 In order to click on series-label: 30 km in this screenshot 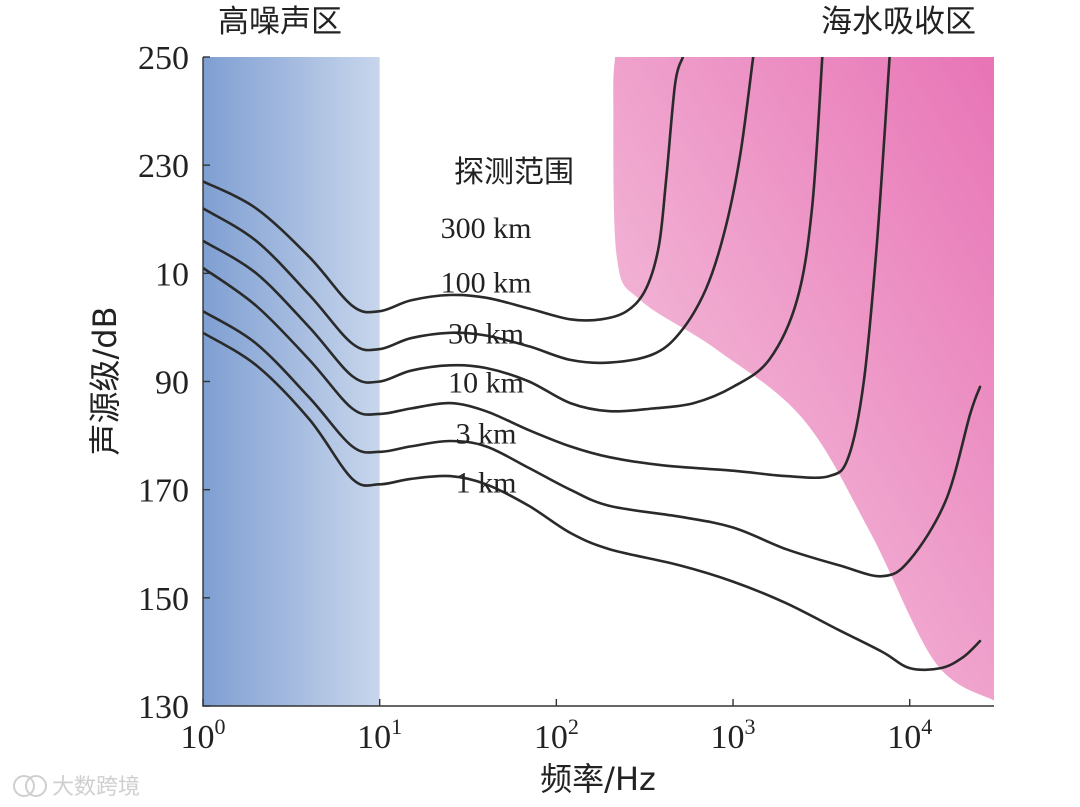, I will do `click(486, 334)`.